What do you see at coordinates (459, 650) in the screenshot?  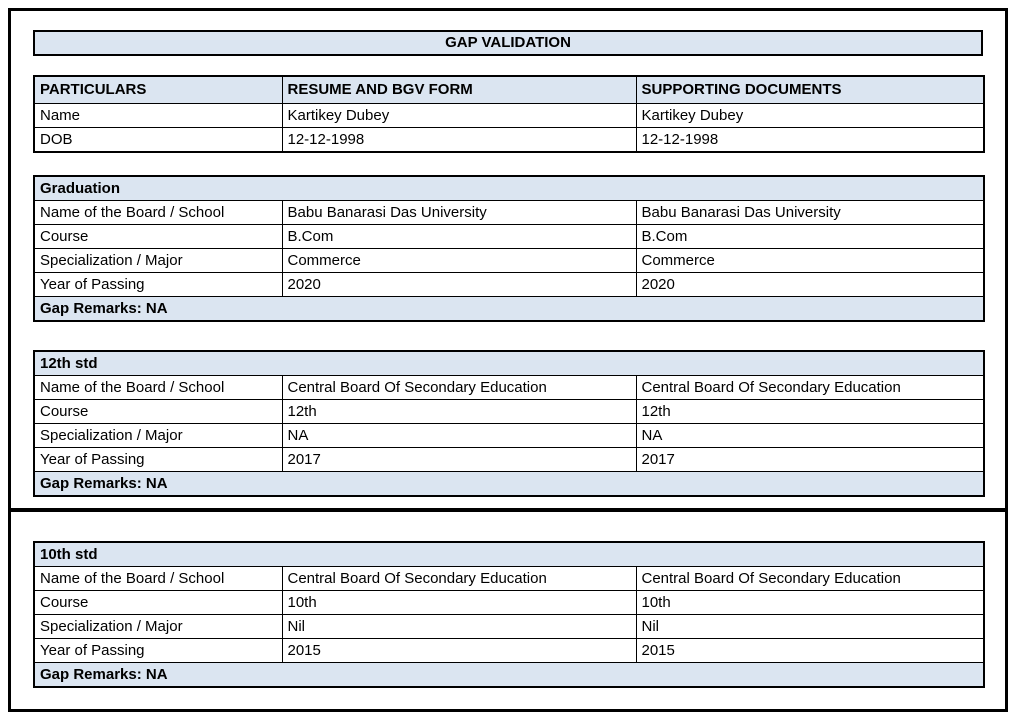 I see `resume-value: 2015` at bounding box center [459, 650].